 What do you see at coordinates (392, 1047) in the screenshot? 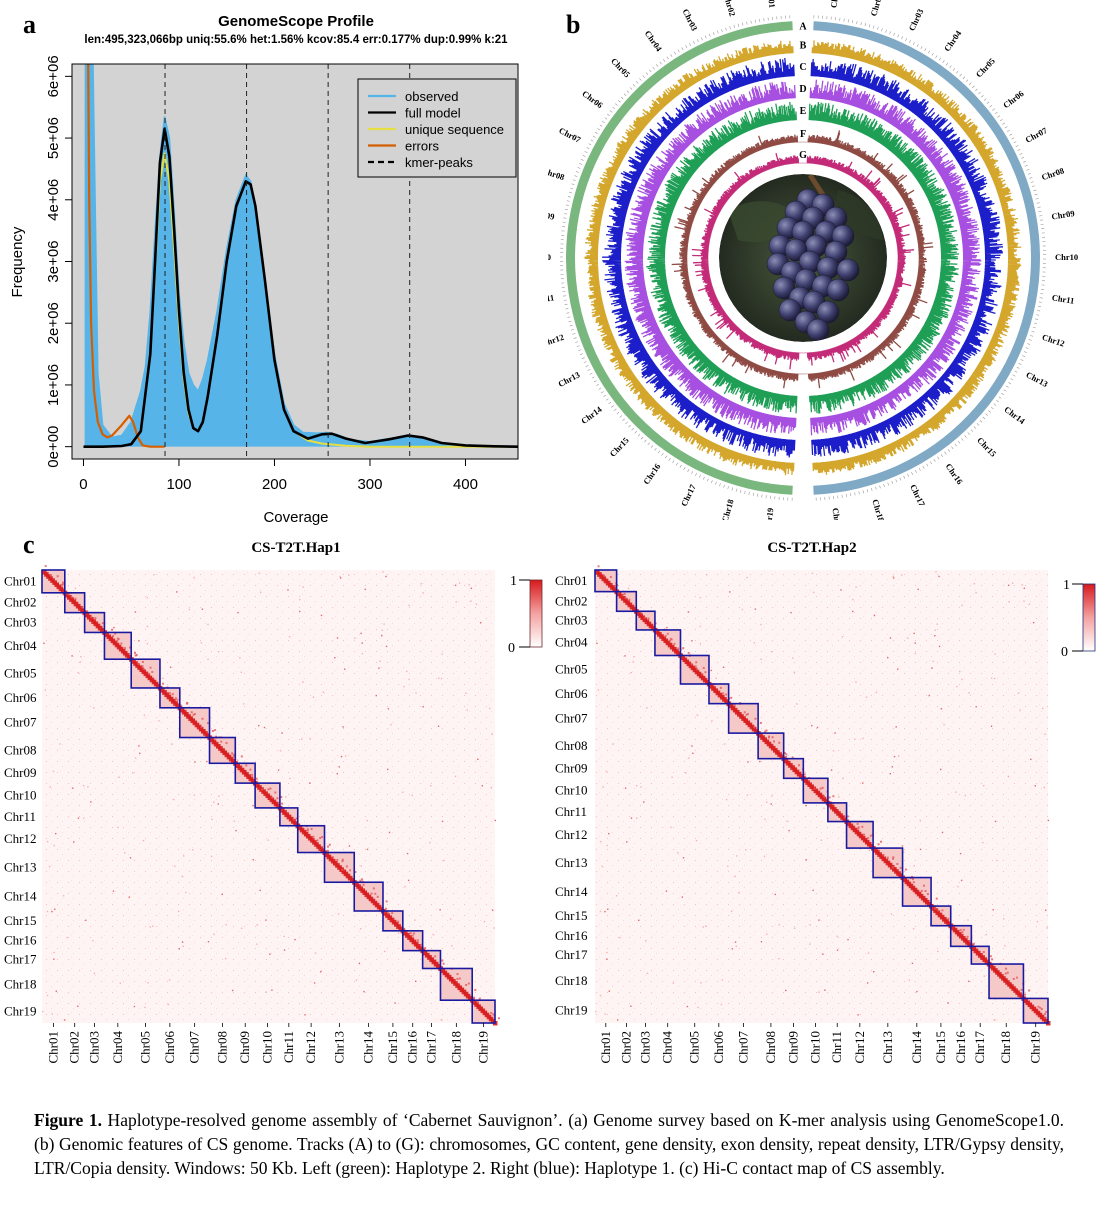
I see `hic-x-label: Chr15` at bounding box center [392, 1047].